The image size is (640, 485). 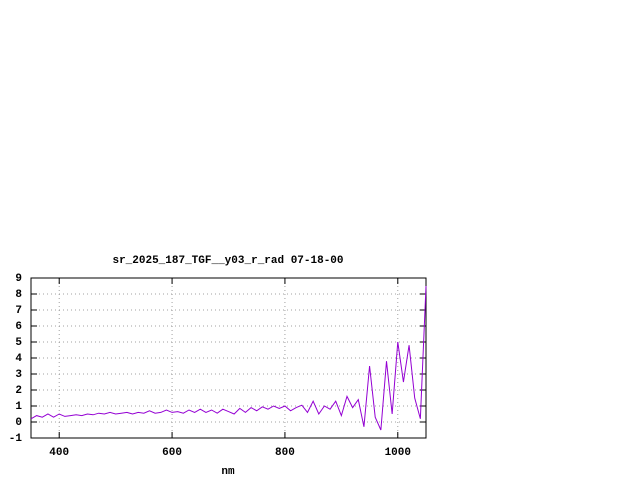 I want to click on x-tick-label: 1000, so click(x=398, y=453).